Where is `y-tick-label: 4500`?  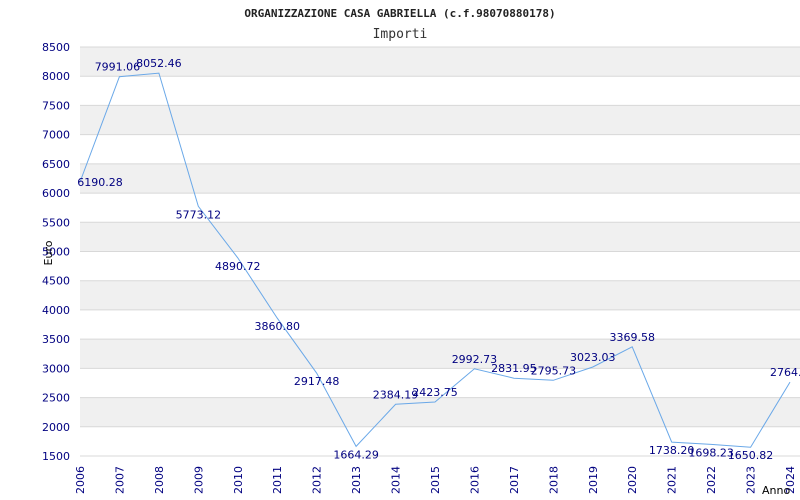 y-tick-label: 4500 is located at coordinates (56, 281).